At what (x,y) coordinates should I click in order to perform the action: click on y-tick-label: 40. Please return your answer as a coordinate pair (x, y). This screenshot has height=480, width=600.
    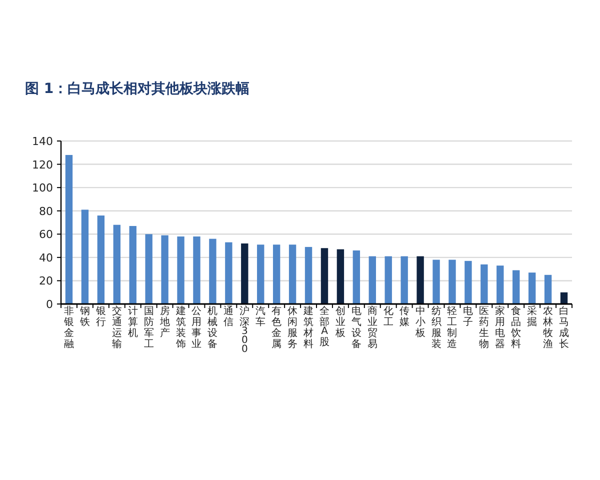
    Looking at the image, I should click on (46, 257).